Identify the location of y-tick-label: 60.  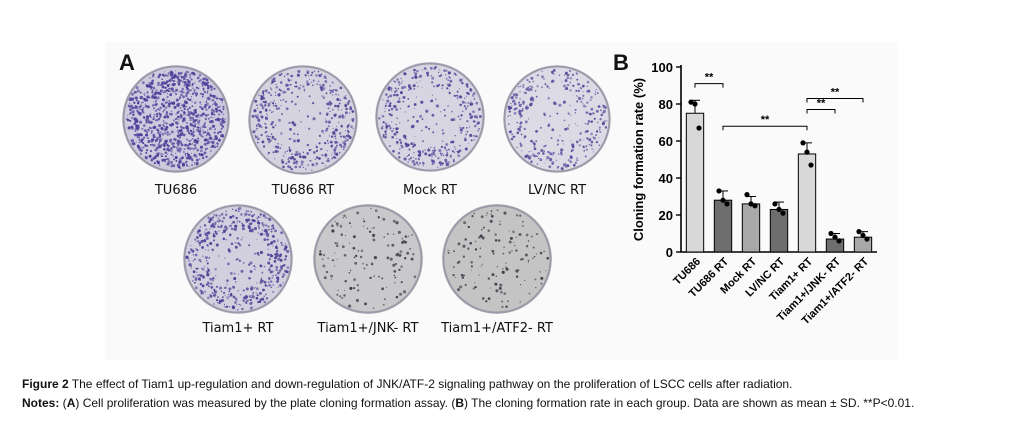
(666, 141).